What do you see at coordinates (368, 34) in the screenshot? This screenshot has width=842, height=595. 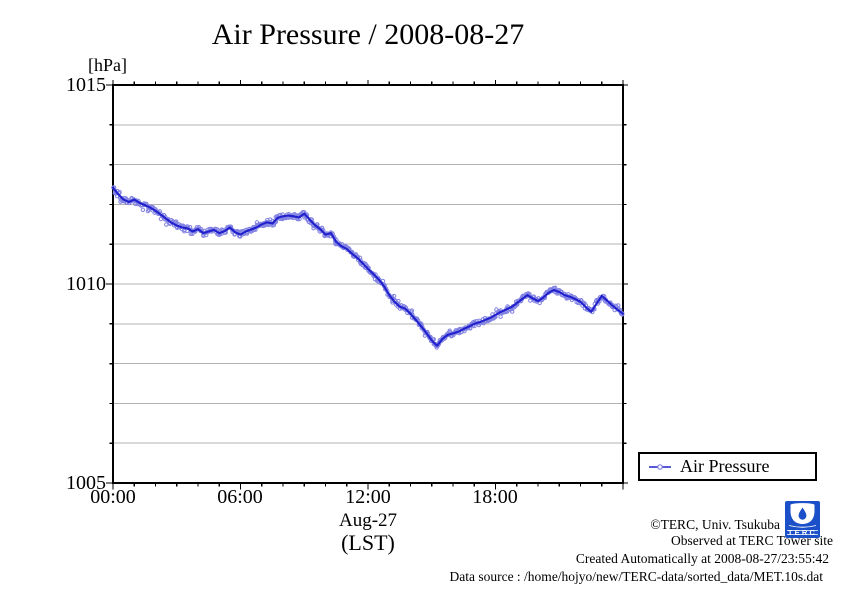 I see `chart-title: Air Pressure / 2008-08-27` at bounding box center [368, 34].